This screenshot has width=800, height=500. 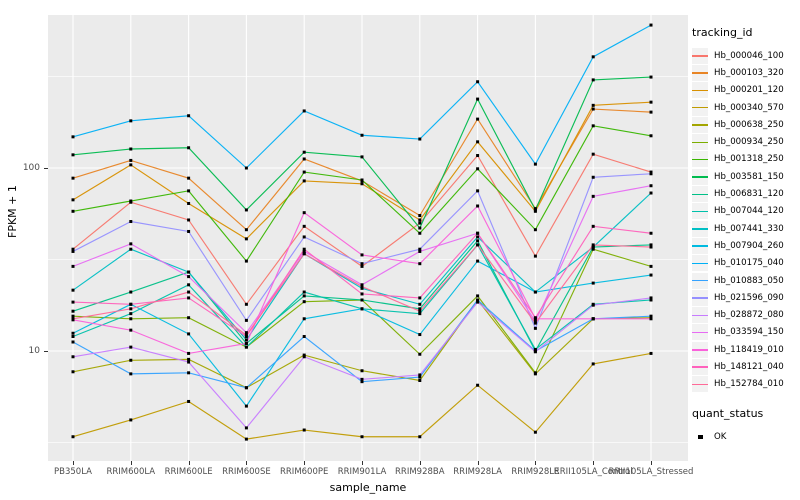 What do you see at coordinates (746, 228) in the screenshot?
I see `legend-item-Hb_007441_330: Hb_007441_330` at bounding box center [746, 228].